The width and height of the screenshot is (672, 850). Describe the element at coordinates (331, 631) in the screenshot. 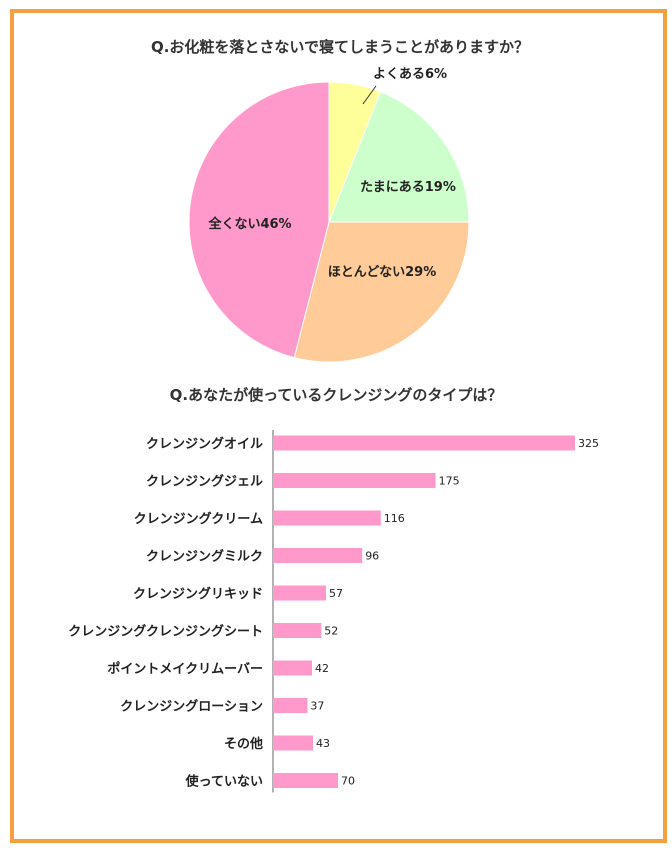

I see `bar-value-label-5: 52` at that location.